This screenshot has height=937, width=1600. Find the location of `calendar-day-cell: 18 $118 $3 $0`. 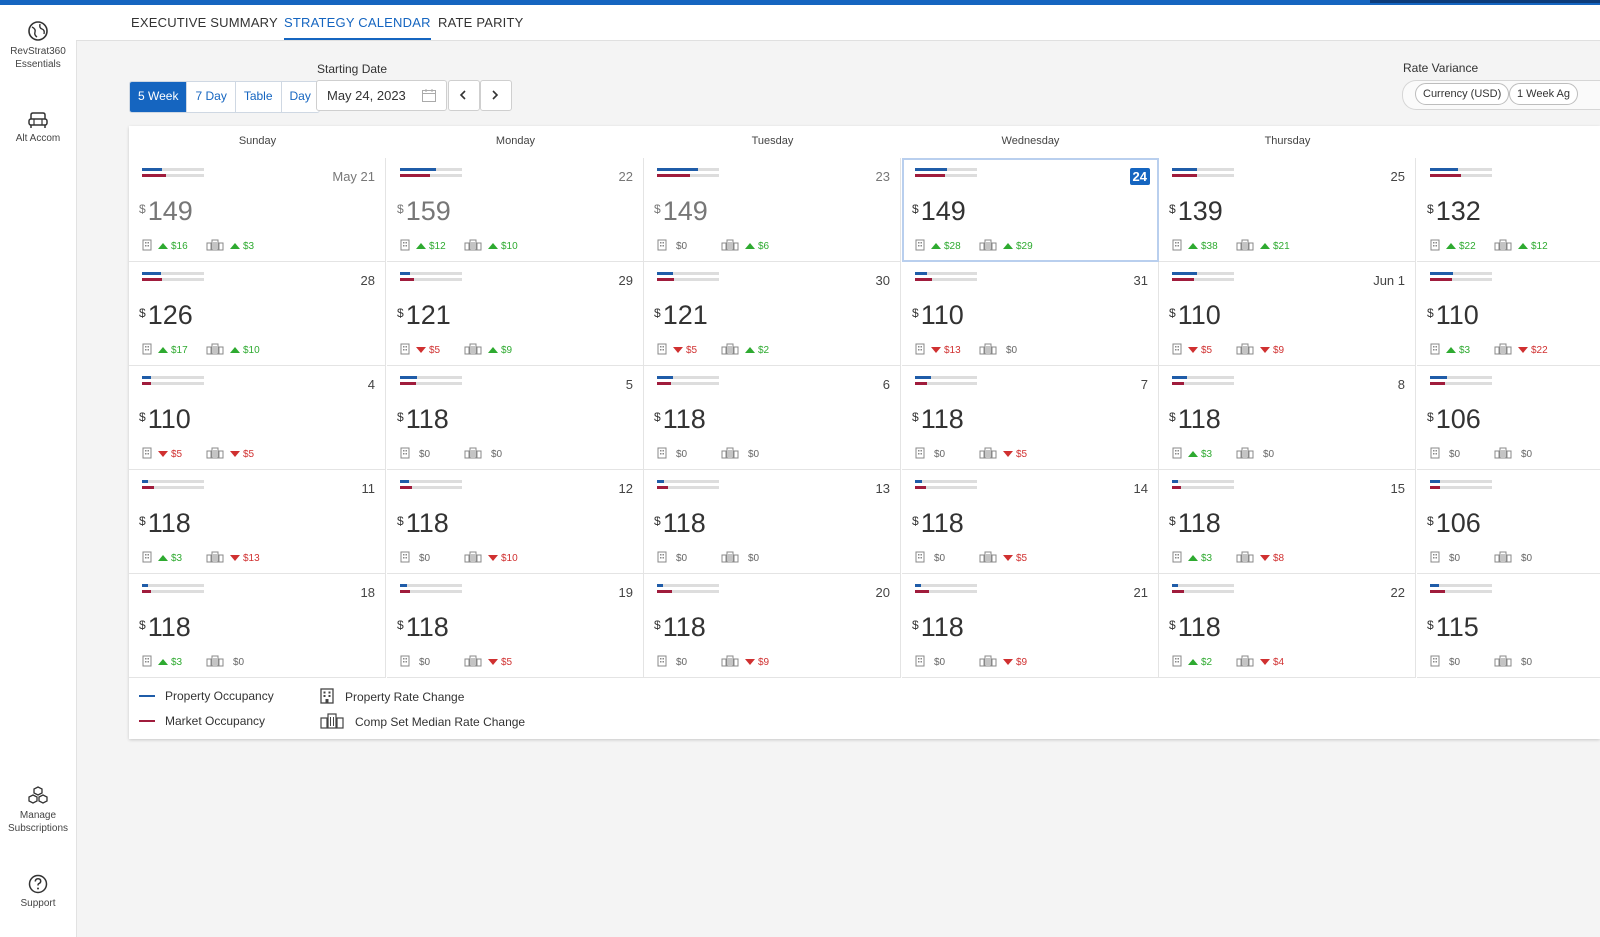

calendar-day-cell: 18 $118 $3 $0 is located at coordinates (257, 626).